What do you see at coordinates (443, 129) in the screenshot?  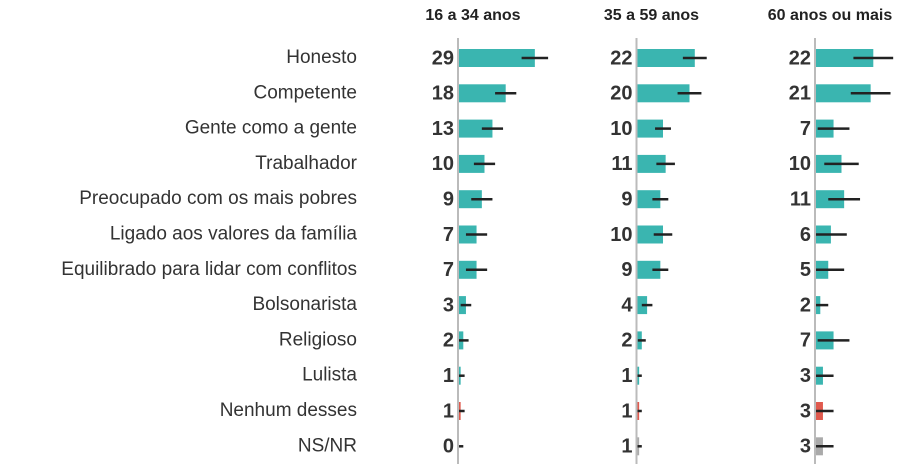 I see `value-label: 13` at bounding box center [443, 129].